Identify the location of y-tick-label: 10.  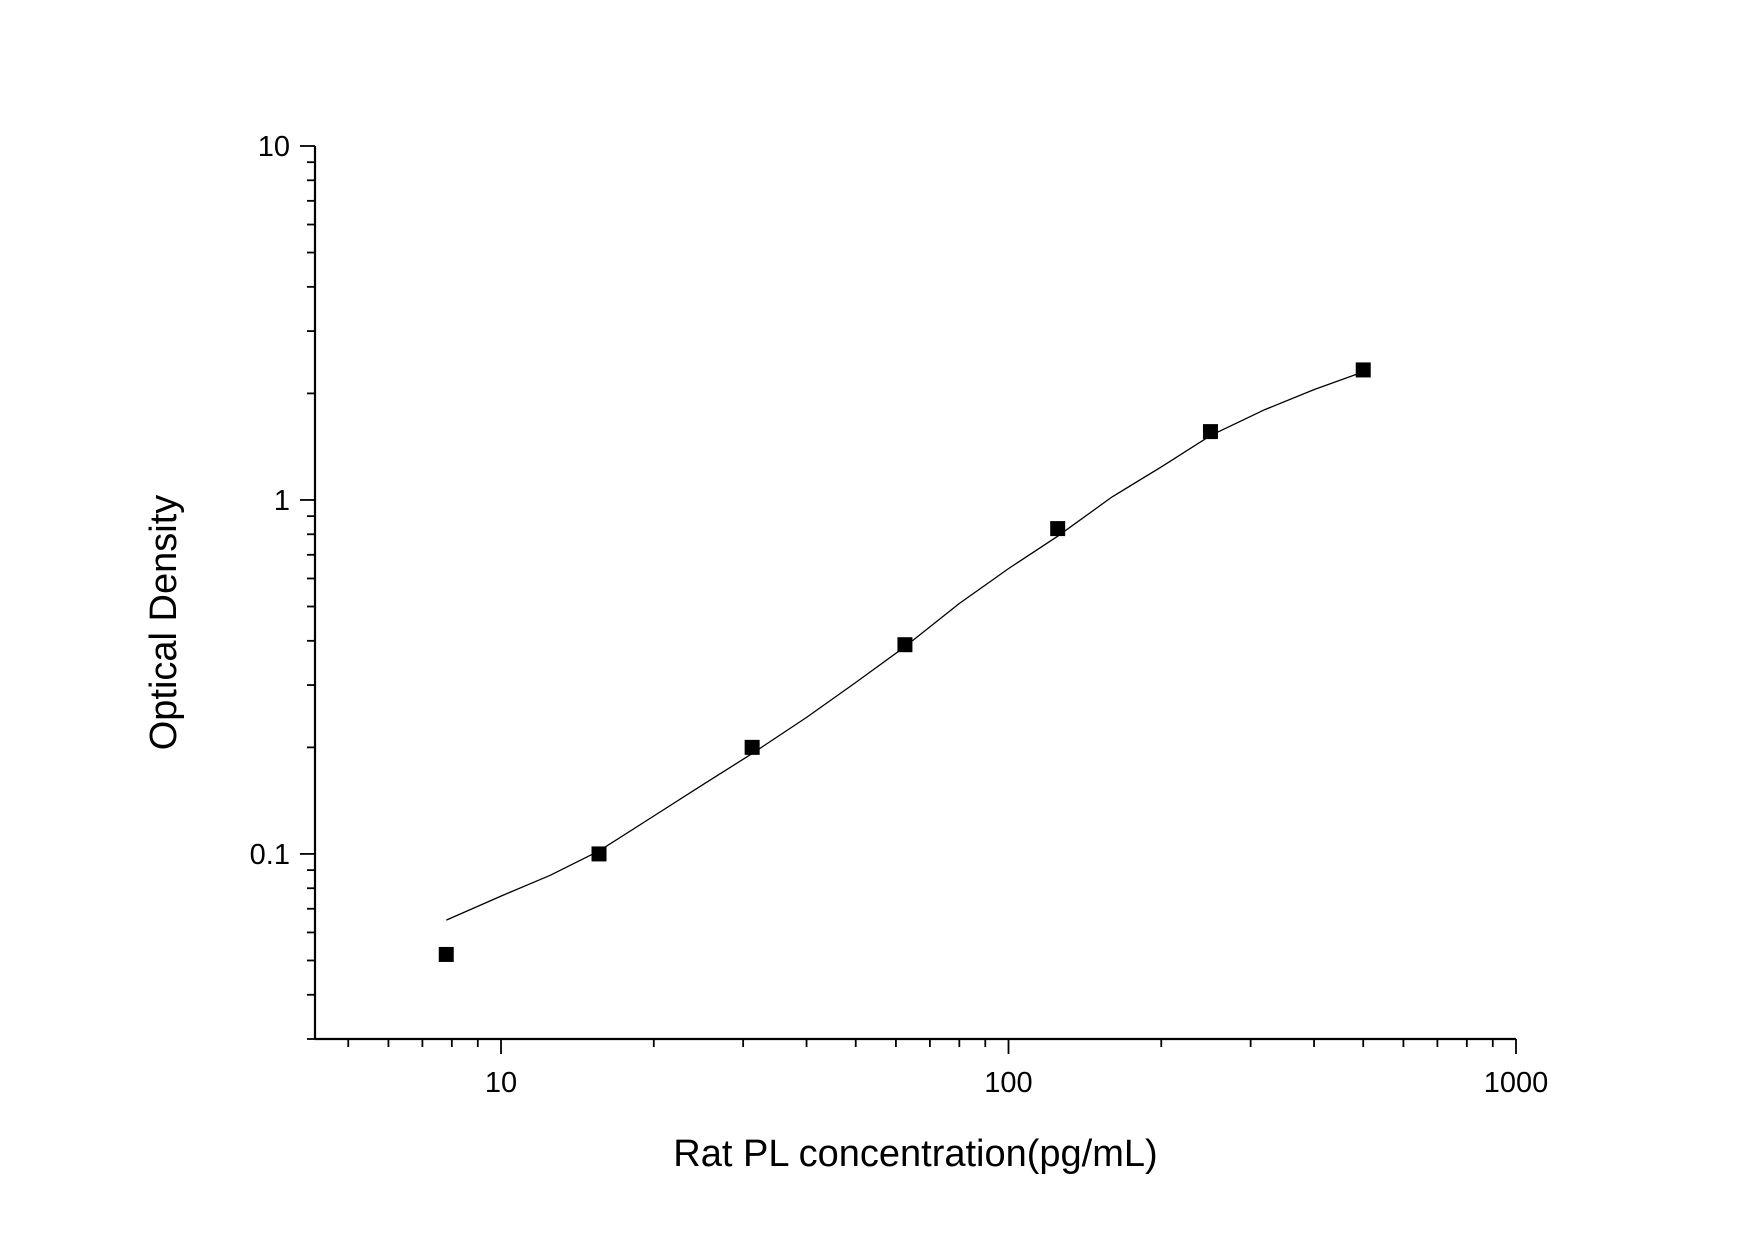
(274, 147).